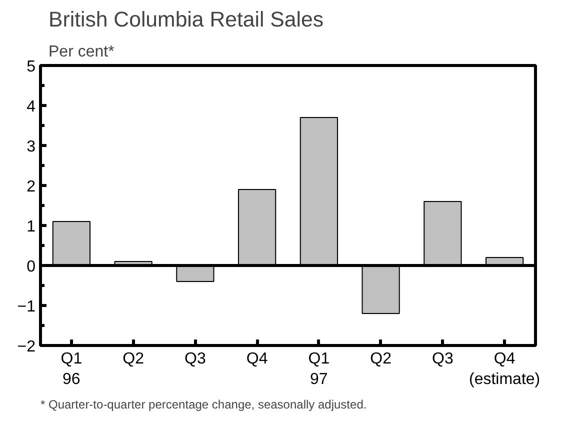 This screenshot has width=573, height=424. Describe the element at coordinates (319, 369) in the screenshot. I see `x-tick-label: Q1 97` at that location.